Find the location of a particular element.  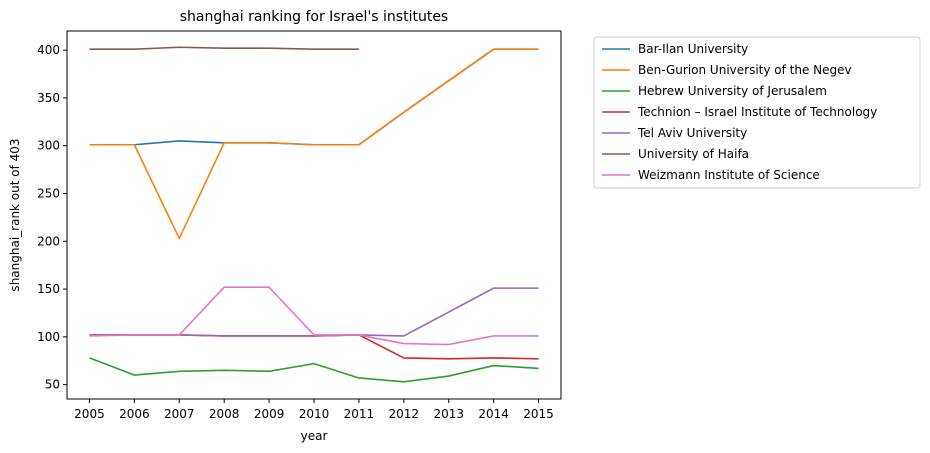

legend-entry-label: University of Haifa is located at coordinates (693, 154).